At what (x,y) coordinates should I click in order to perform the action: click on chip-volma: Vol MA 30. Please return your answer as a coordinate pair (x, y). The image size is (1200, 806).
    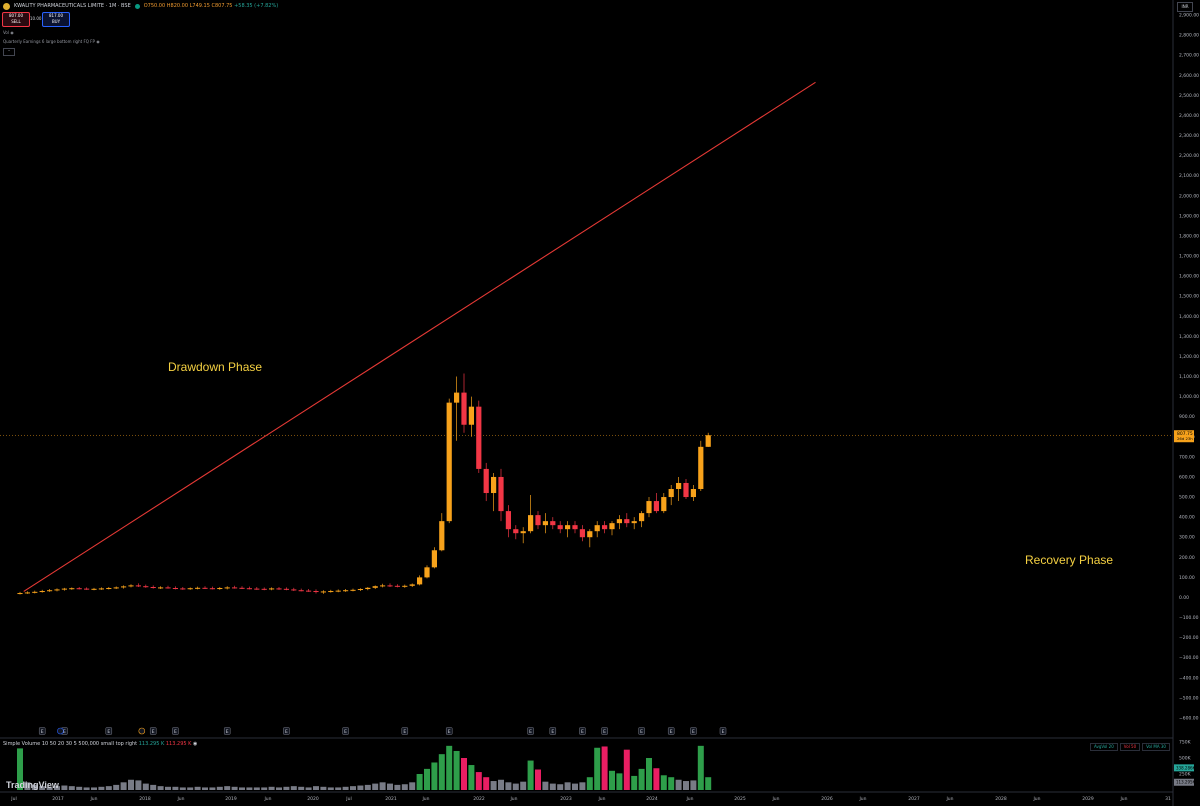
    Looking at the image, I should click on (1156, 747).